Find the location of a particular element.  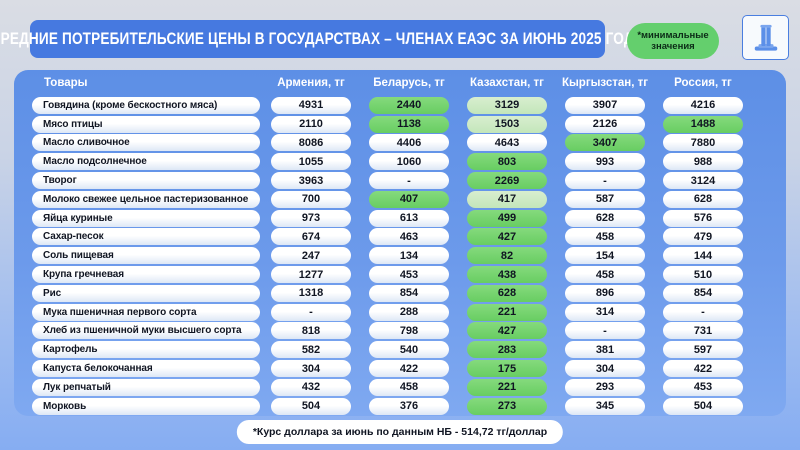

price-cell: 973 is located at coordinates (311, 218).